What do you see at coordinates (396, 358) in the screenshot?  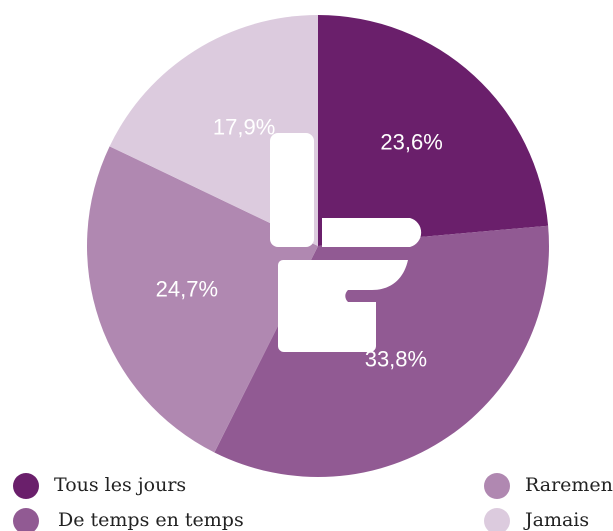 I see `value-label: 33,8%` at bounding box center [396, 358].